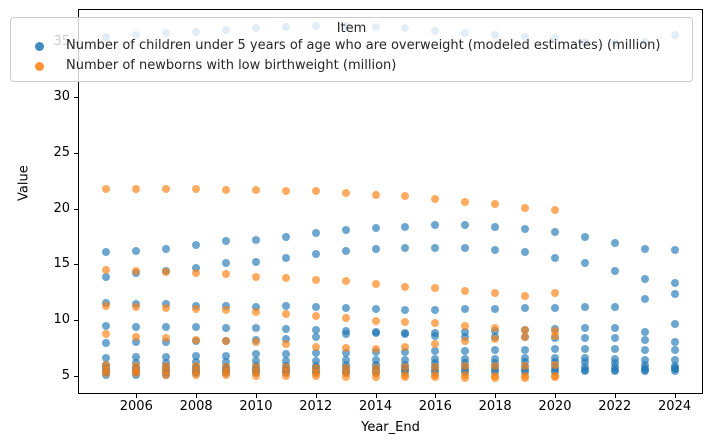 The image size is (712, 448). Describe the element at coordinates (136, 406) in the screenshot. I see `x-tick-label: 2006` at that location.